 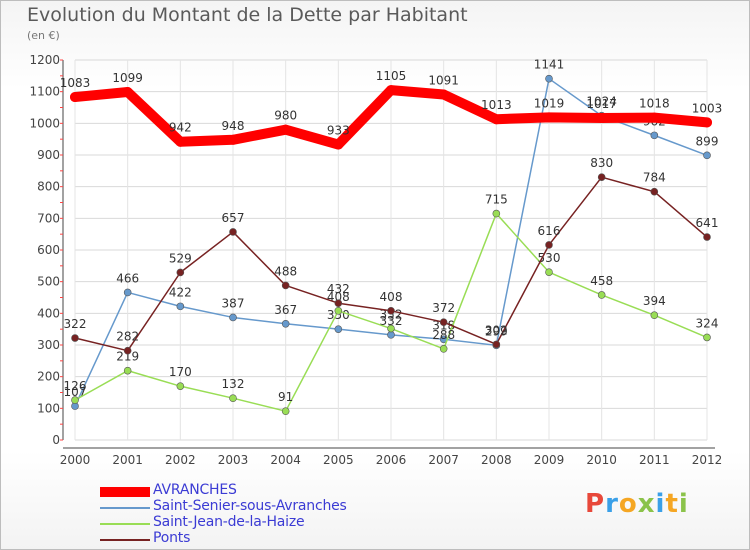 I want to click on legend-label: Ponts, so click(x=172, y=538).